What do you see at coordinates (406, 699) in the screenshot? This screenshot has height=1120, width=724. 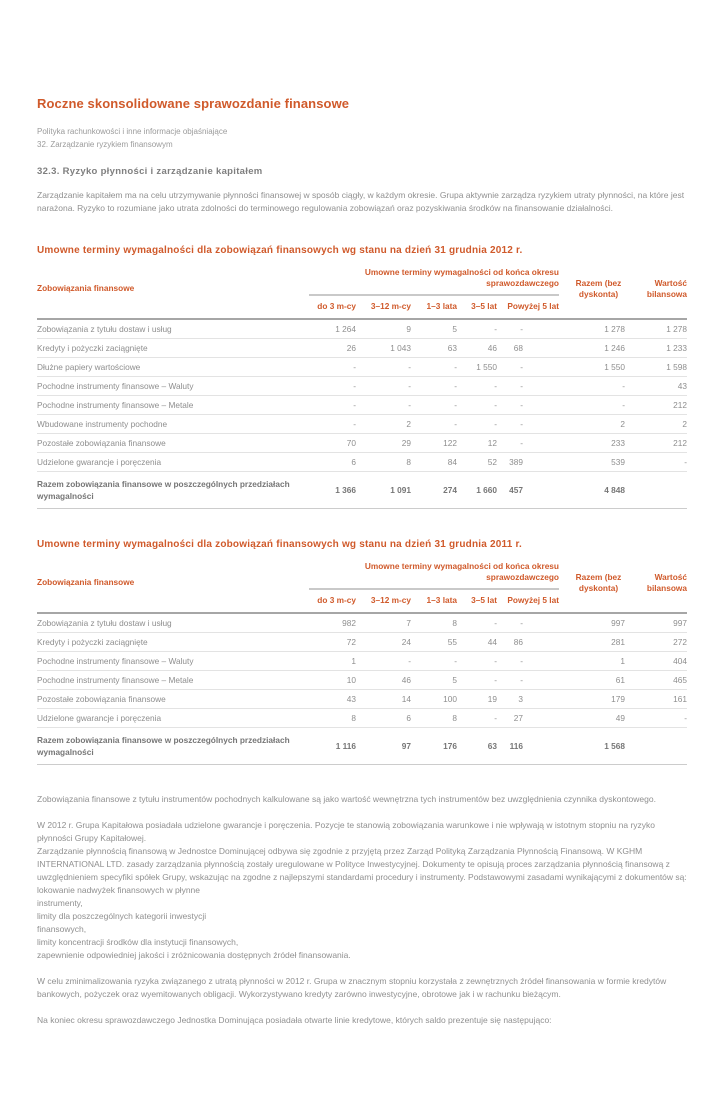 I see `cell-value: 14` at bounding box center [406, 699].